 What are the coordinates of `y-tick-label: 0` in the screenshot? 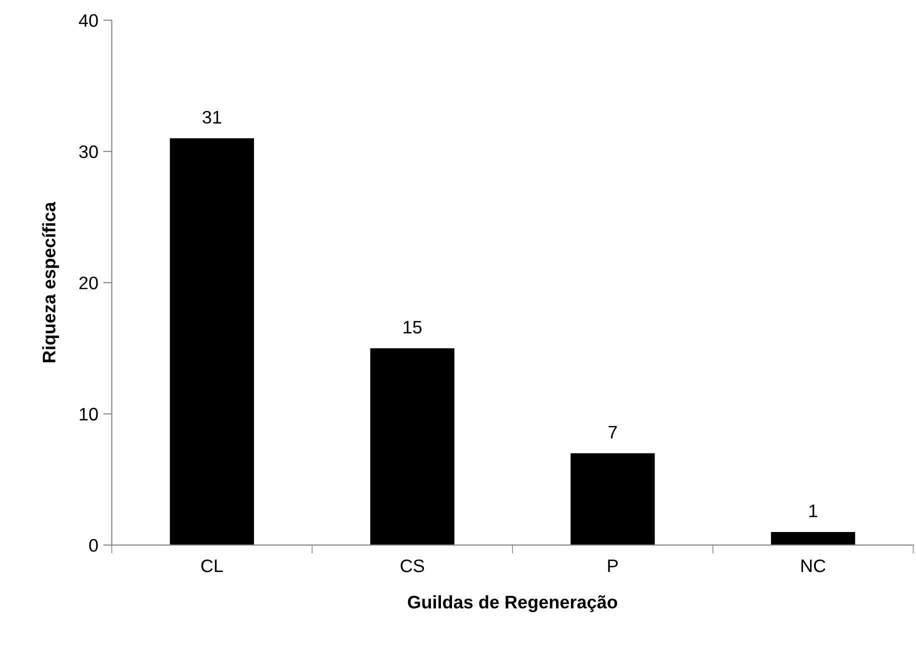 It's located at (93, 545).